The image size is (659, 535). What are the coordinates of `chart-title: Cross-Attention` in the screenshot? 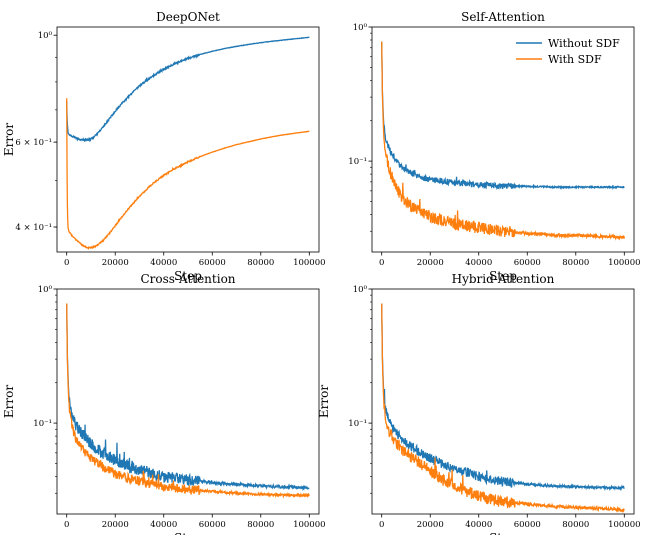 It's located at (187, 279).